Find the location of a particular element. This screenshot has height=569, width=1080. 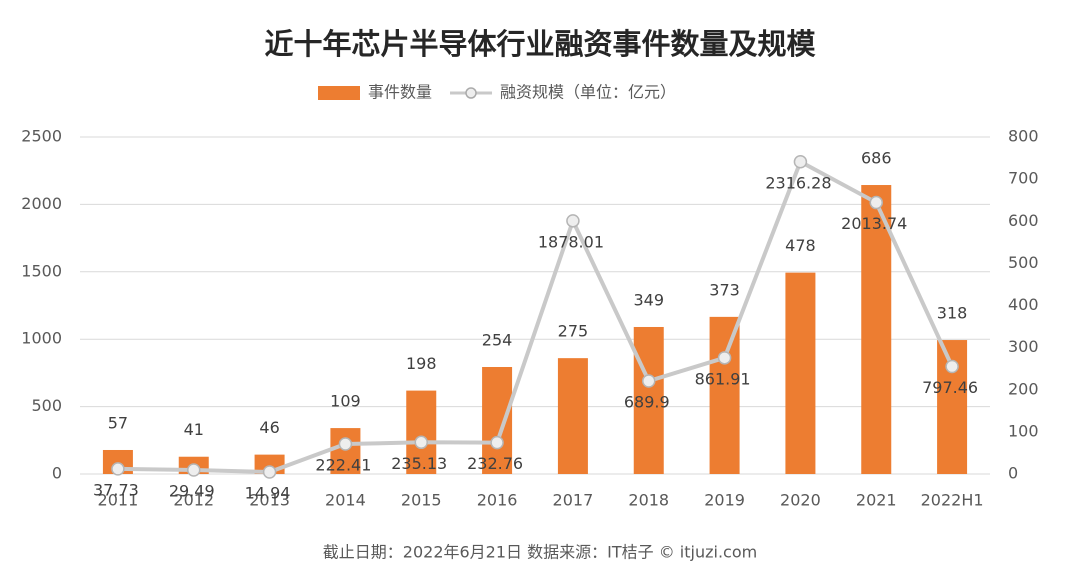

y-tick-label: 500 is located at coordinates (46, 405).